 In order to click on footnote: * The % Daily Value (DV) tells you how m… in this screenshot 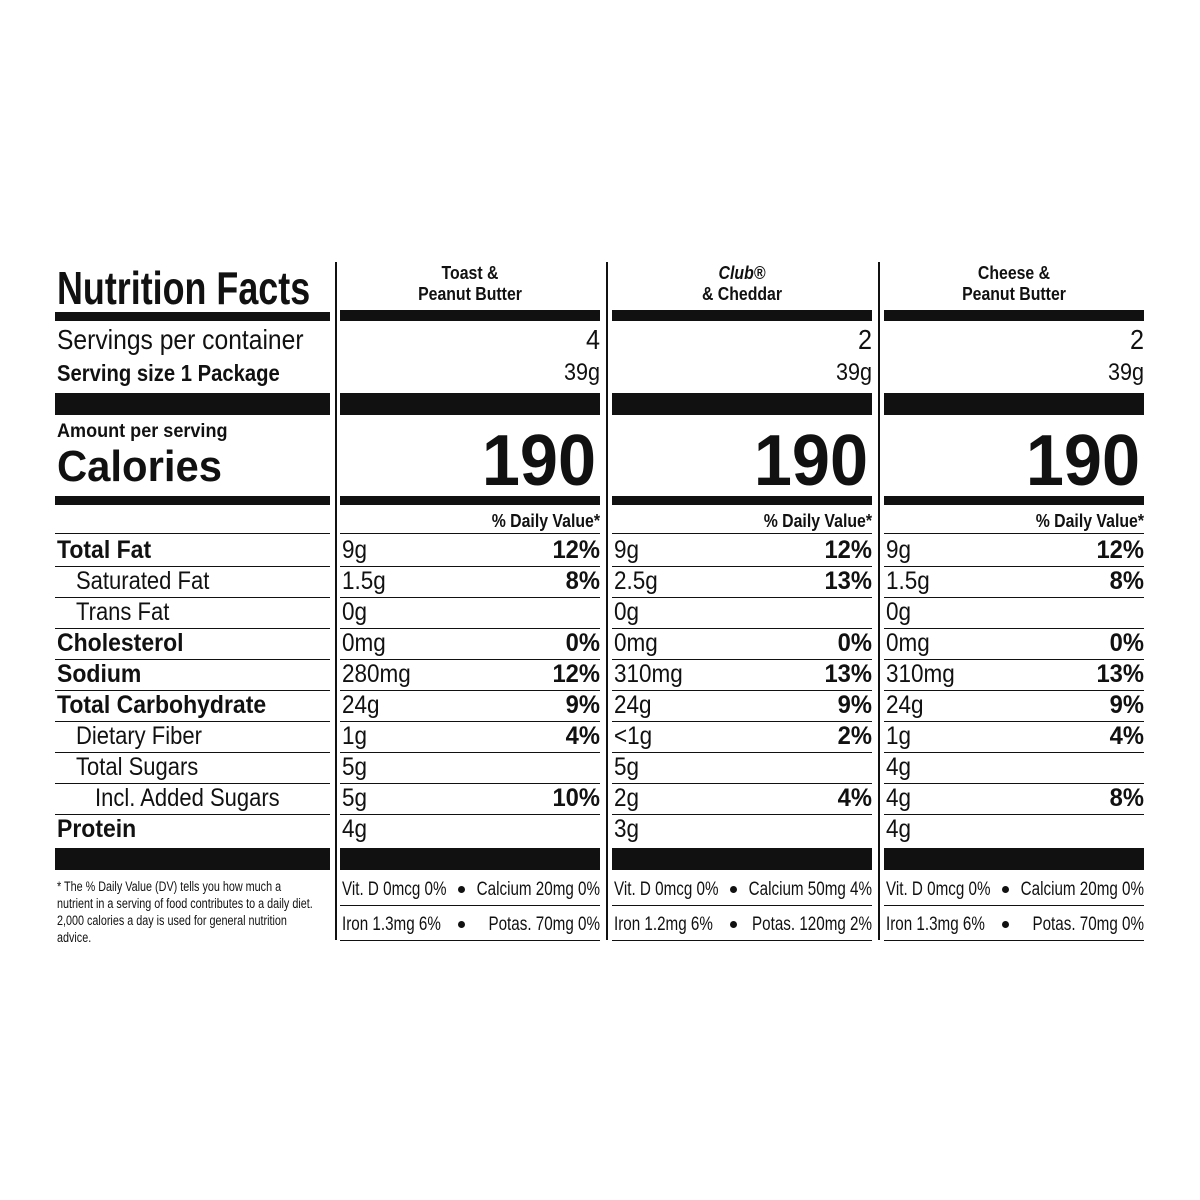, I will do `click(185, 912)`.